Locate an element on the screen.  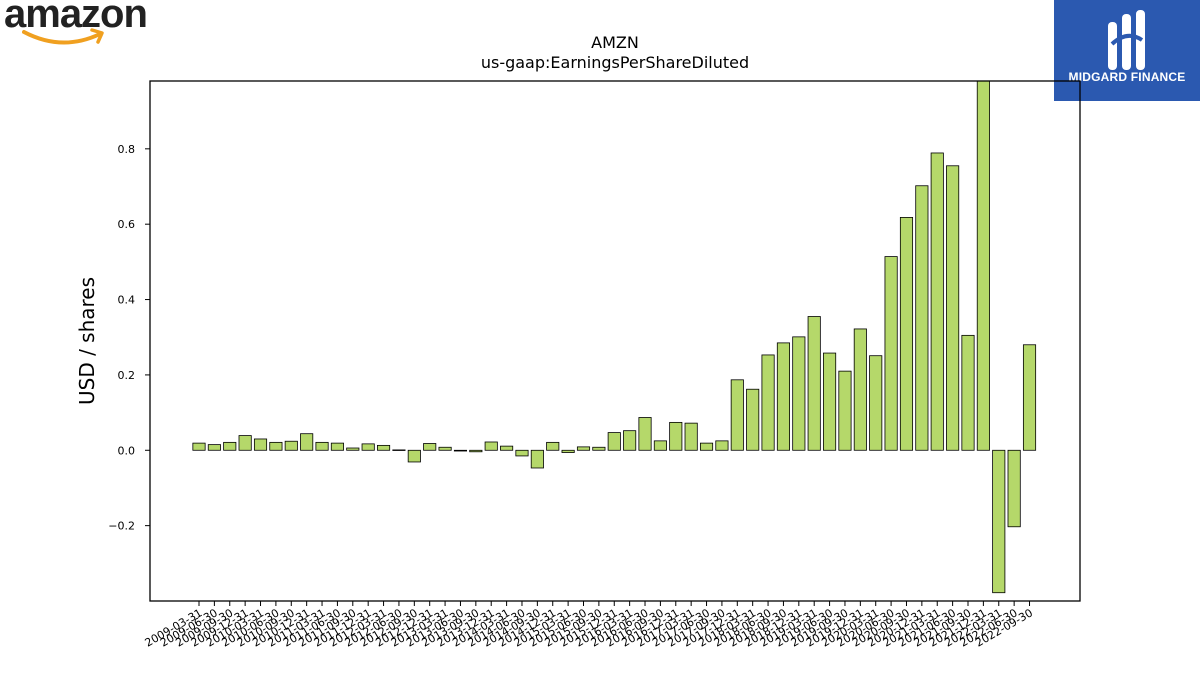
amazon-logo-wordmark: amazon is located at coordinates (76, 18).